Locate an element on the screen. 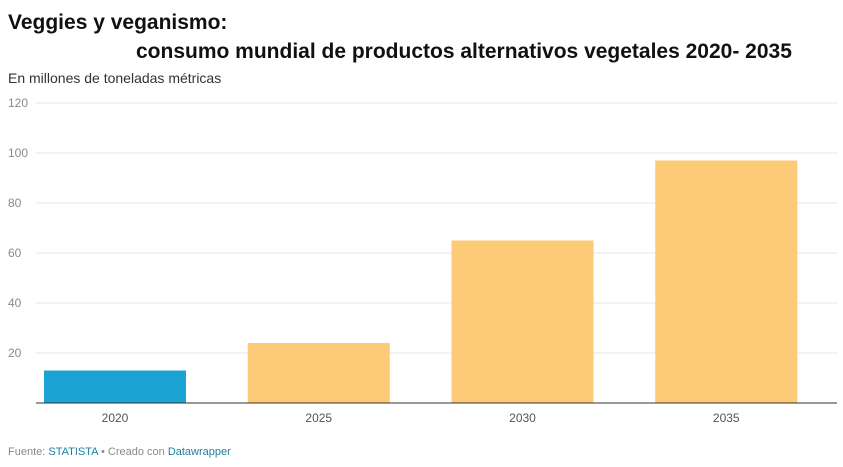 This screenshot has height=467, width=843. y-tick-label: 80 is located at coordinates (15, 203).